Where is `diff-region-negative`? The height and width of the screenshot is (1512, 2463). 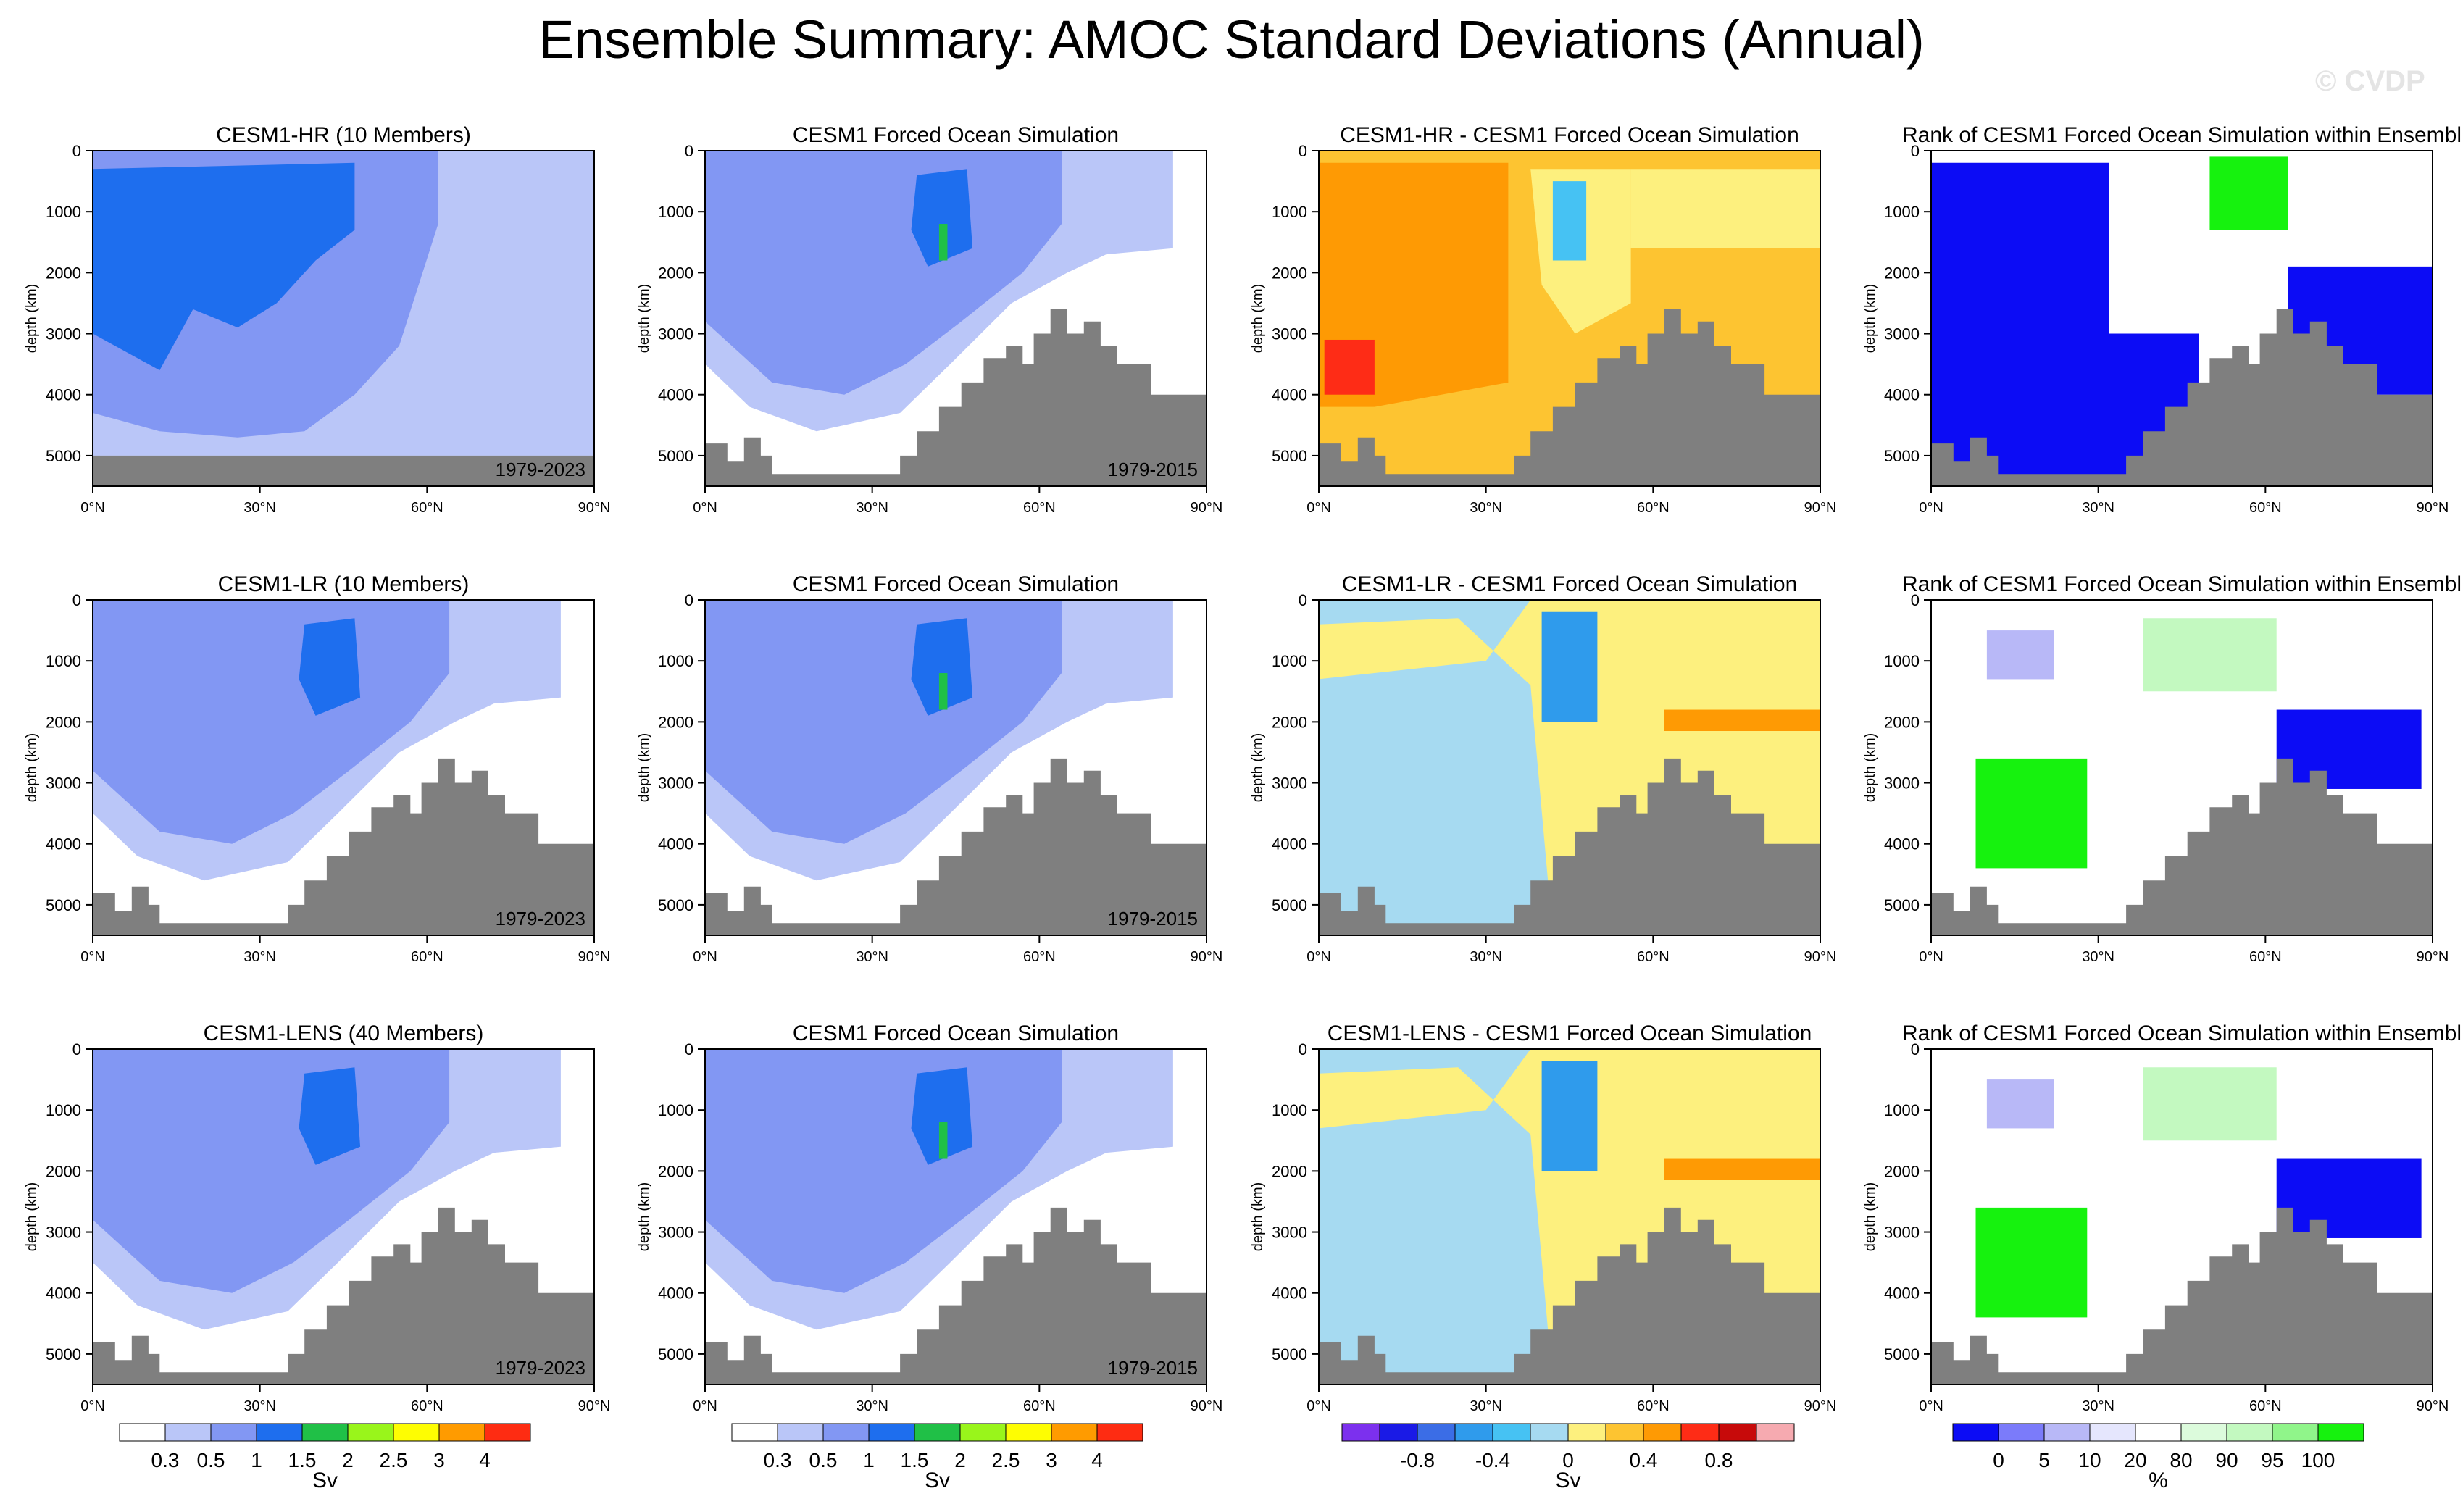
diff-region-negative is located at coordinates (1569, 221).